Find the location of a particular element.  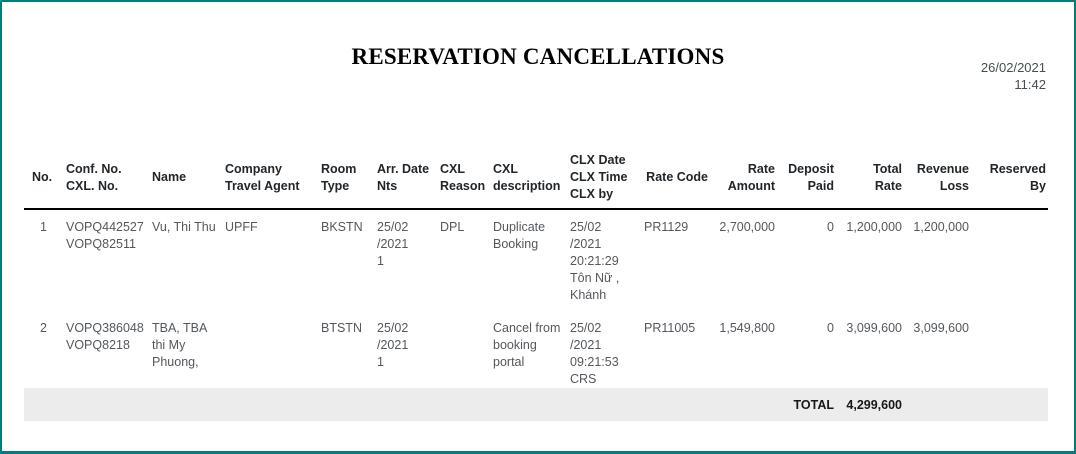

col-header-reserved-by: Reserved By is located at coordinates (1009, 178).